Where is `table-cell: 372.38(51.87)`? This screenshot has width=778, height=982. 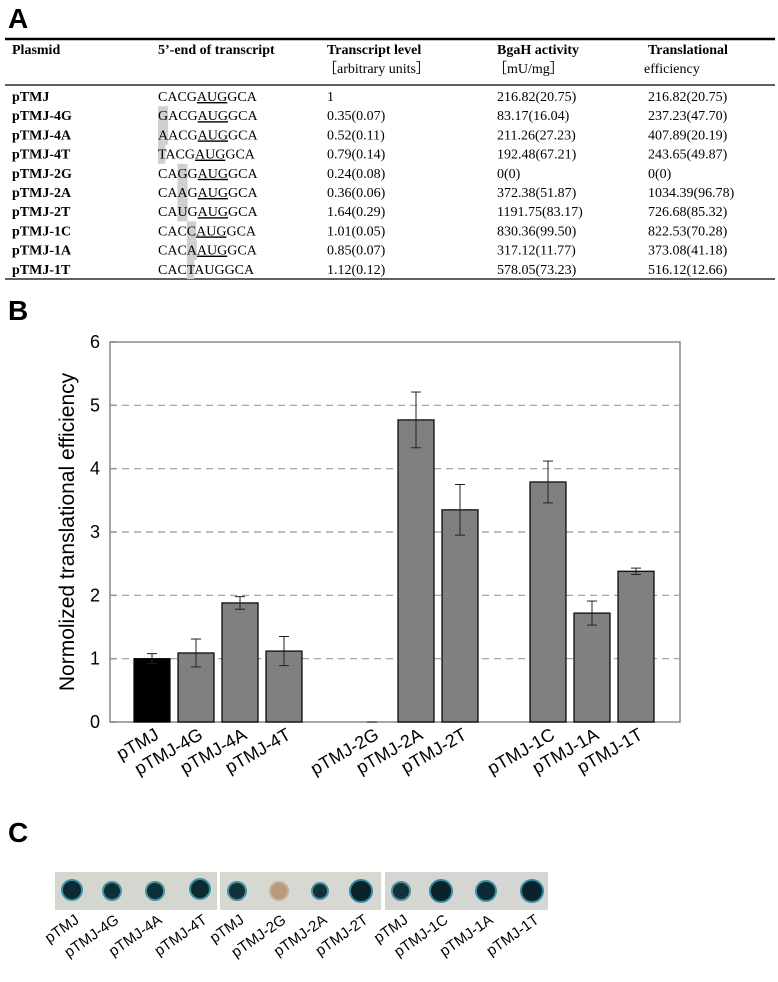 table-cell: 372.38(51.87) is located at coordinates (537, 193).